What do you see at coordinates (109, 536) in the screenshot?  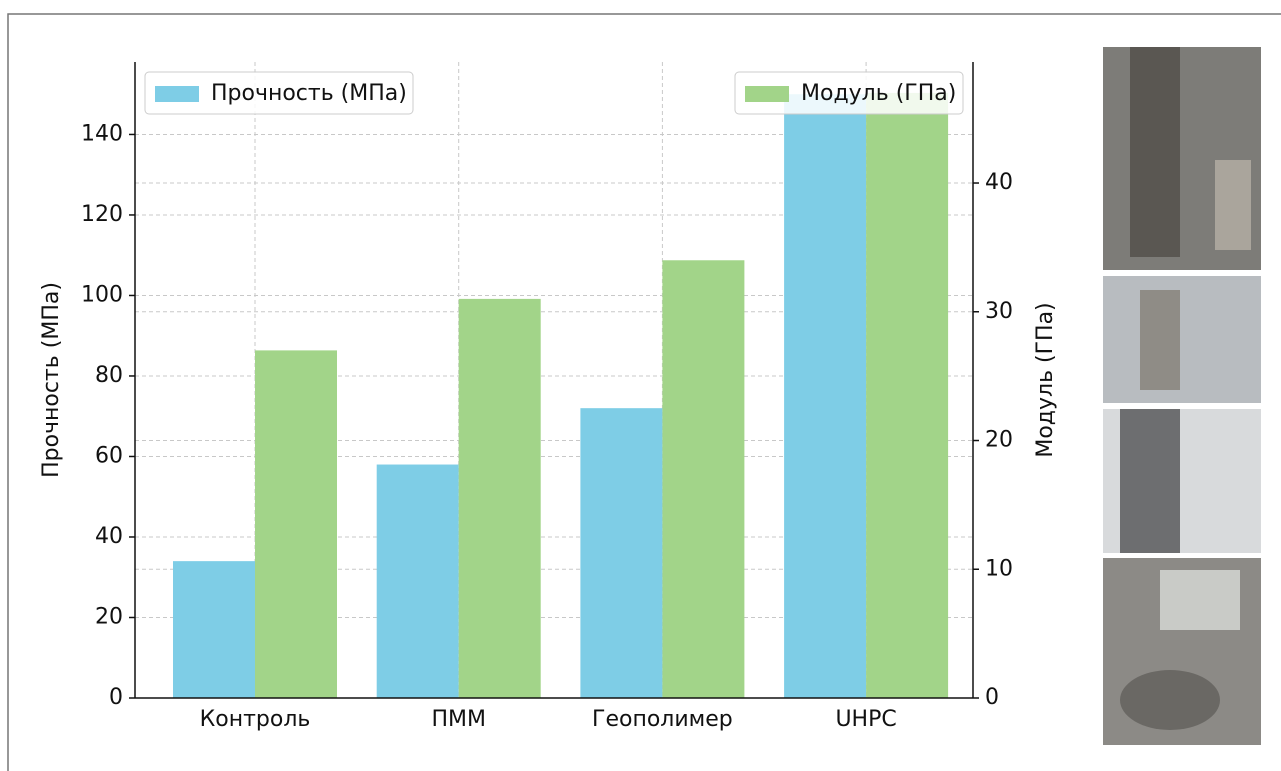 I see `y-tick-label: 40` at bounding box center [109, 536].